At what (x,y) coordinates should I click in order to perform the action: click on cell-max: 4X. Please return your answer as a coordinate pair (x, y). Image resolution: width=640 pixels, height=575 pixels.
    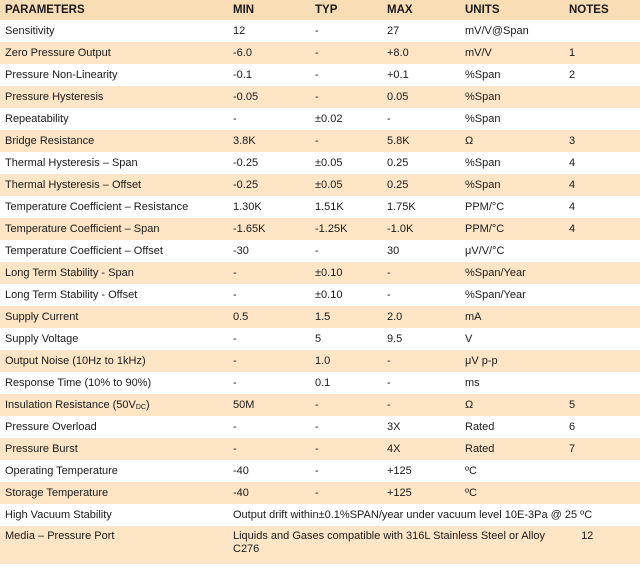
    Looking at the image, I should click on (421, 449).